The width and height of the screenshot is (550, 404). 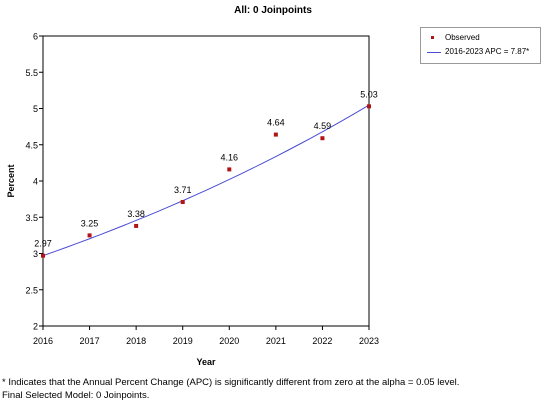 I want to click on data-label: 4.64, so click(x=276, y=123).